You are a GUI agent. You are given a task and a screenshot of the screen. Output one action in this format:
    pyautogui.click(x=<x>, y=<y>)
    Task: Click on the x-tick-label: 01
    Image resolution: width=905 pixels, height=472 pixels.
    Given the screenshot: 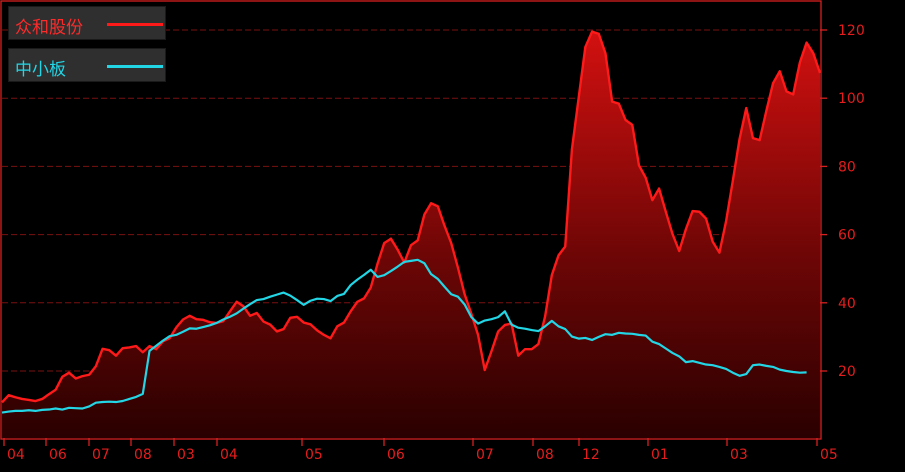 What is the action you would take?
    pyautogui.click(x=660, y=455)
    